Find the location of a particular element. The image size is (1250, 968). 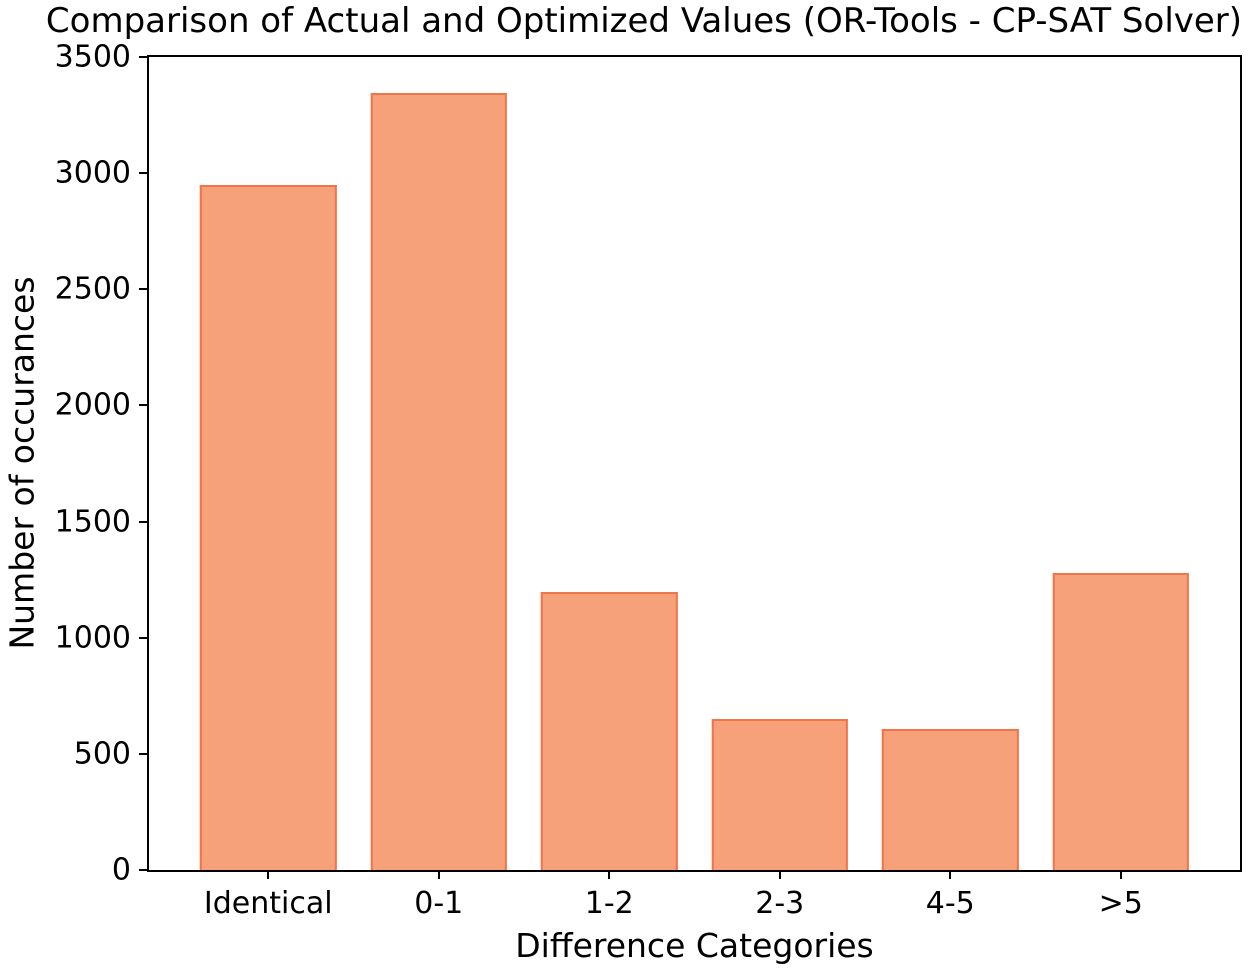

x-tick-label-0-1: 0-1 is located at coordinates (439, 903).